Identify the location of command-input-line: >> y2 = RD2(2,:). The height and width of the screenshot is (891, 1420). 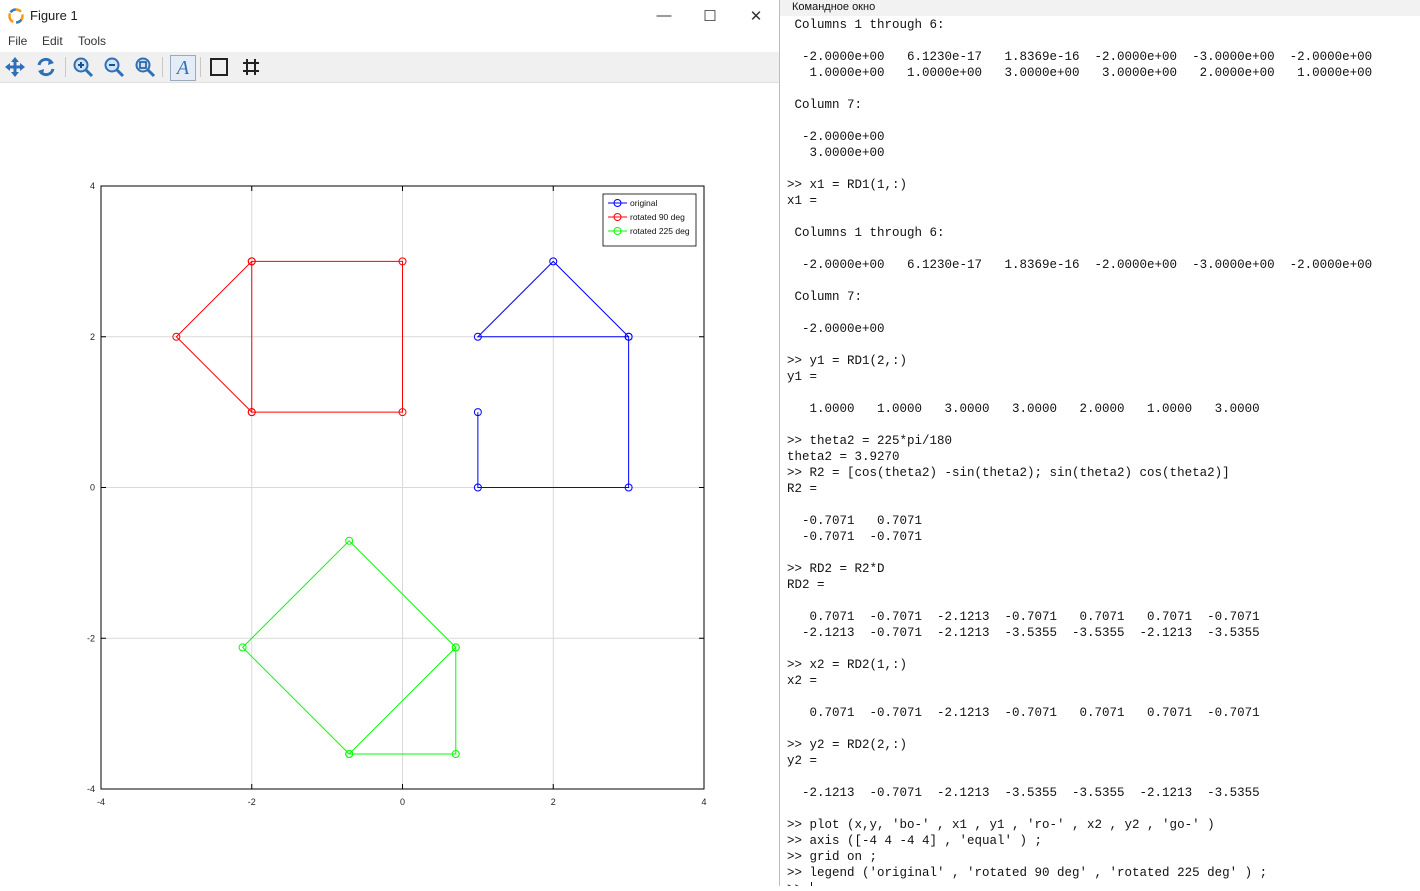
(847, 745).